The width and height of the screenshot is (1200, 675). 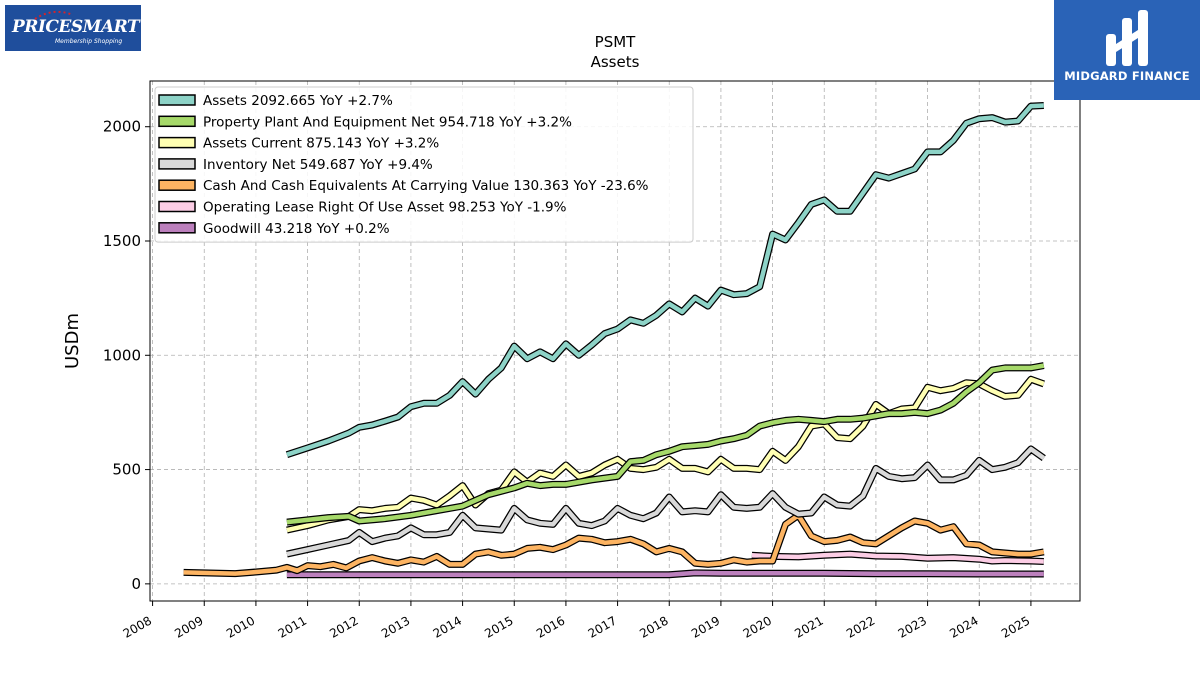 What do you see at coordinates (122, 241) in the screenshot?
I see `y-tick-label: 1500` at bounding box center [122, 241].